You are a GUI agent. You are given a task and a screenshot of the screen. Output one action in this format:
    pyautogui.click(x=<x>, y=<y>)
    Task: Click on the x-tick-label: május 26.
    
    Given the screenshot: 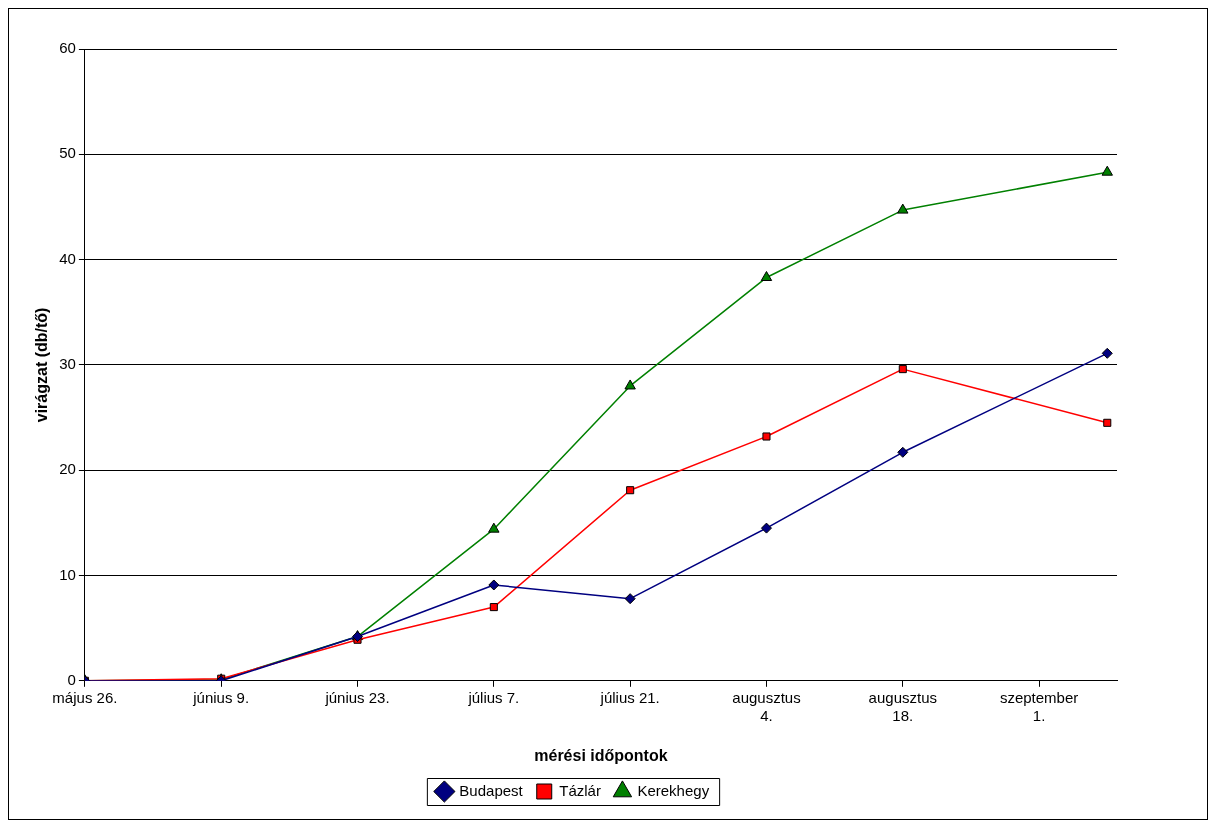 What is the action you would take?
    pyautogui.click(x=85, y=697)
    